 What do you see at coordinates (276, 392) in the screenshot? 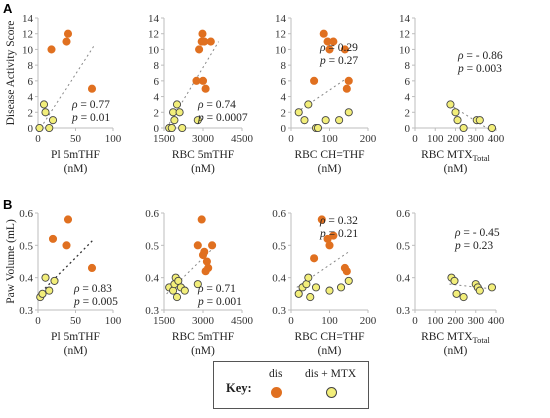
I see `legend-marker-dis` at bounding box center [276, 392].